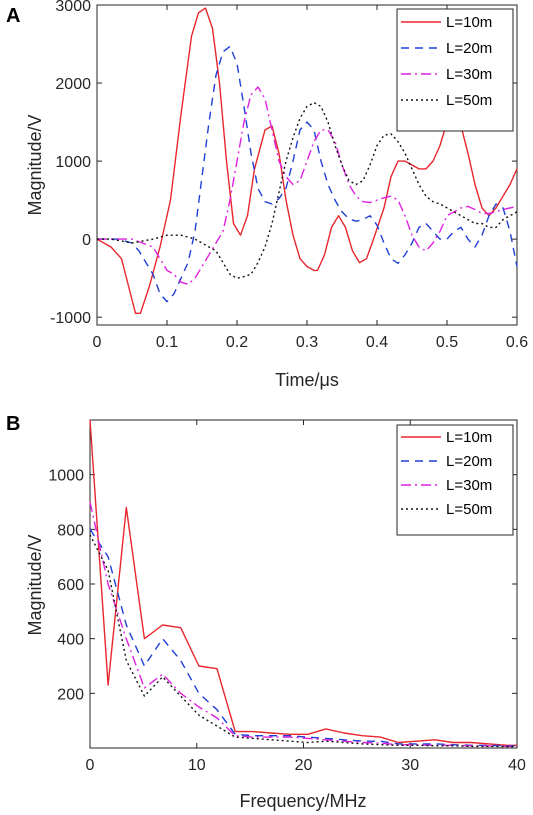  What do you see at coordinates (73, 84) in the screenshot?
I see `panel-a-y-tick-label: 2000` at bounding box center [73, 84].